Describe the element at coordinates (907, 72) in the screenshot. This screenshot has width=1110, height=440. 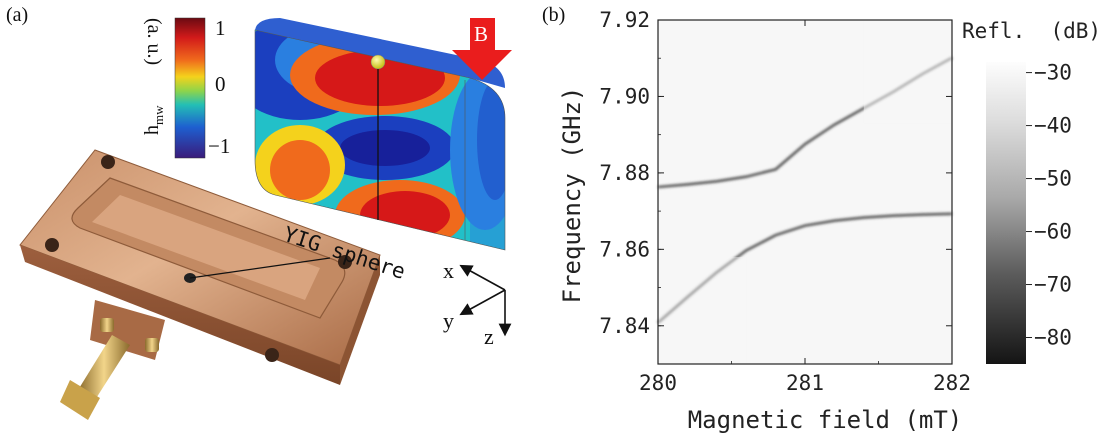
I see `upper-branch-fade` at that location.